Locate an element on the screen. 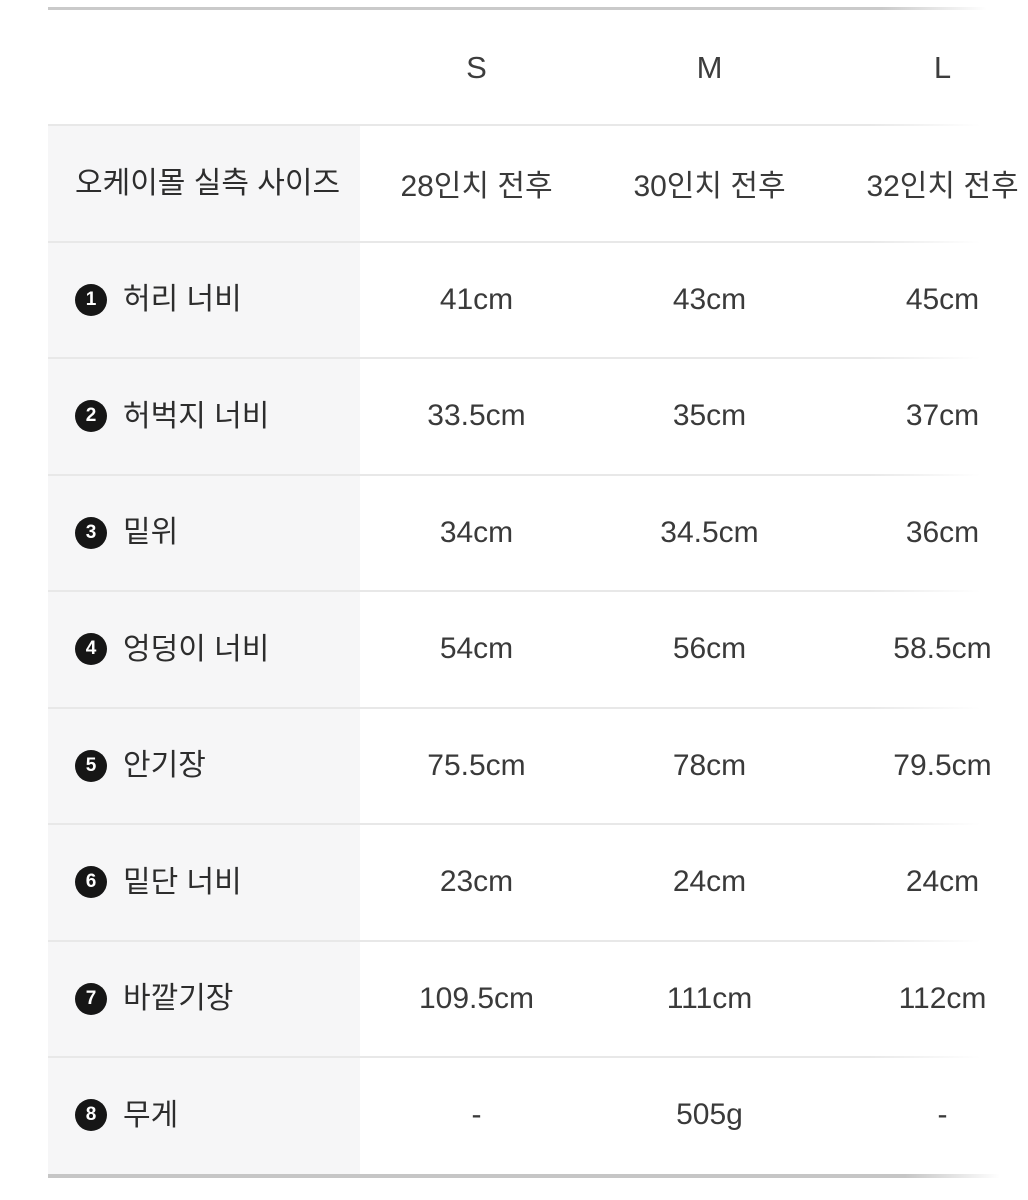 The height and width of the screenshot is (1200, 1028). size-value-s: 75.5cm is located at coordinates (476, 765).